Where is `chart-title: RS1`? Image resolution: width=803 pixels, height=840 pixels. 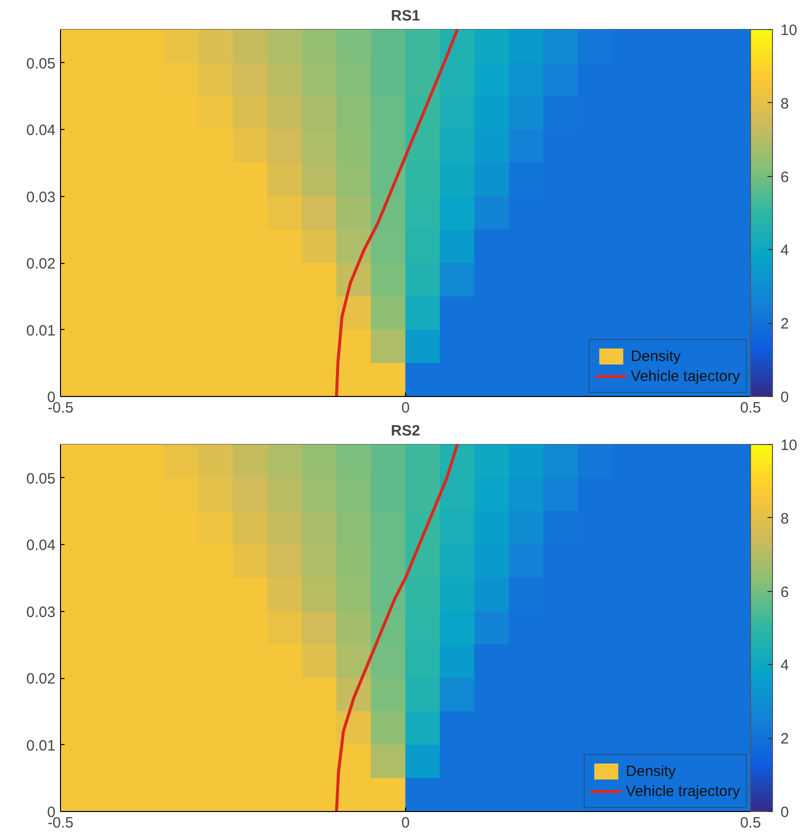 chart-title: RS1 is located at coordinates (405, 16).